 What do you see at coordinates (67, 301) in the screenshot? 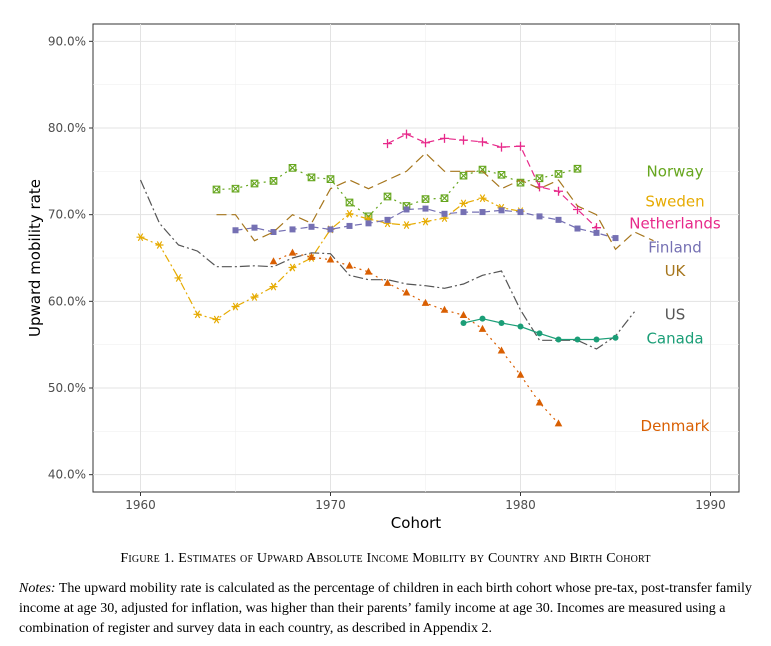
I see `y-tick-label: 60.0%` at bounding box center [67, 301].